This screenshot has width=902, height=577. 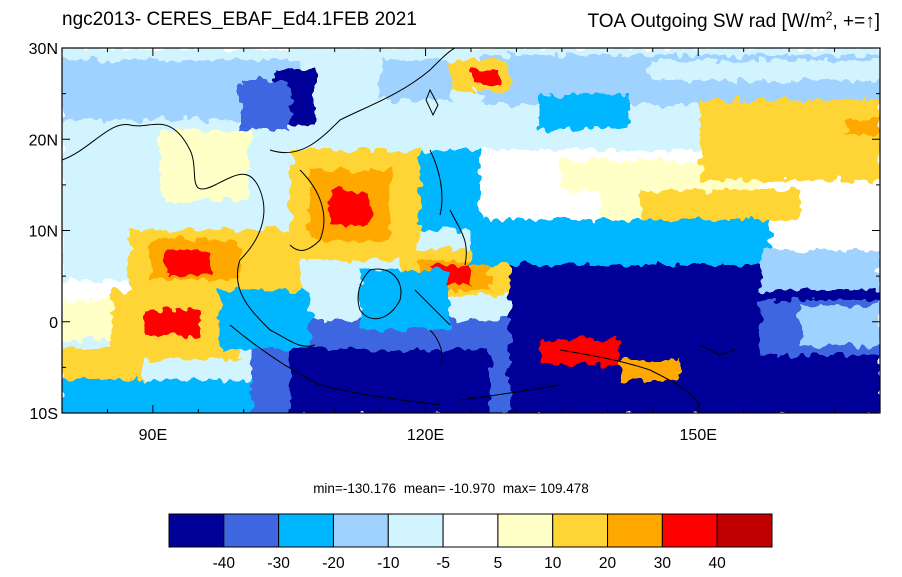 I want to click on colorbar-label: -40, so click(x=224, y=563).